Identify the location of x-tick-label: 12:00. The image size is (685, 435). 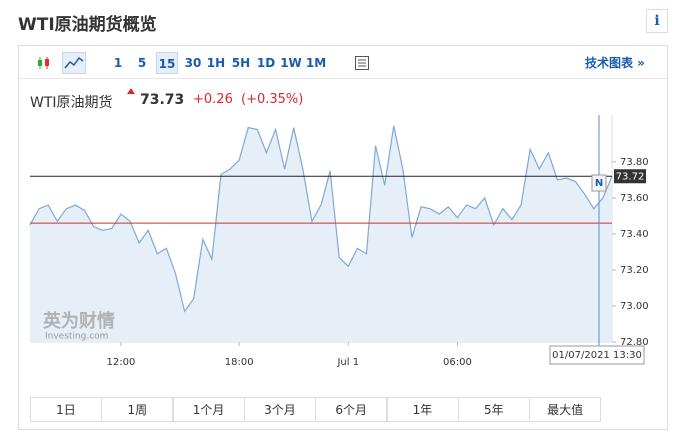
(121, 362).